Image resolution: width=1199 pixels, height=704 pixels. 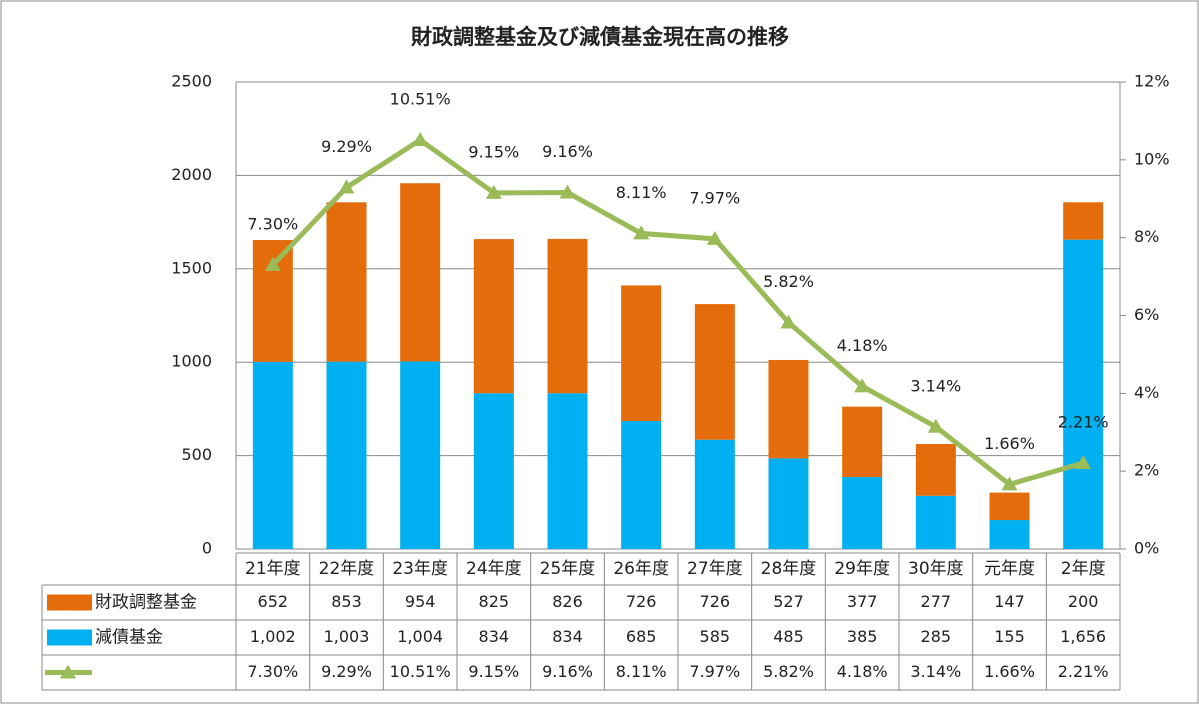 What do you see at coordinates (862, 671) in the screenshot?
I see `table-cell: 4.18%` at bounding box center [862, 671].